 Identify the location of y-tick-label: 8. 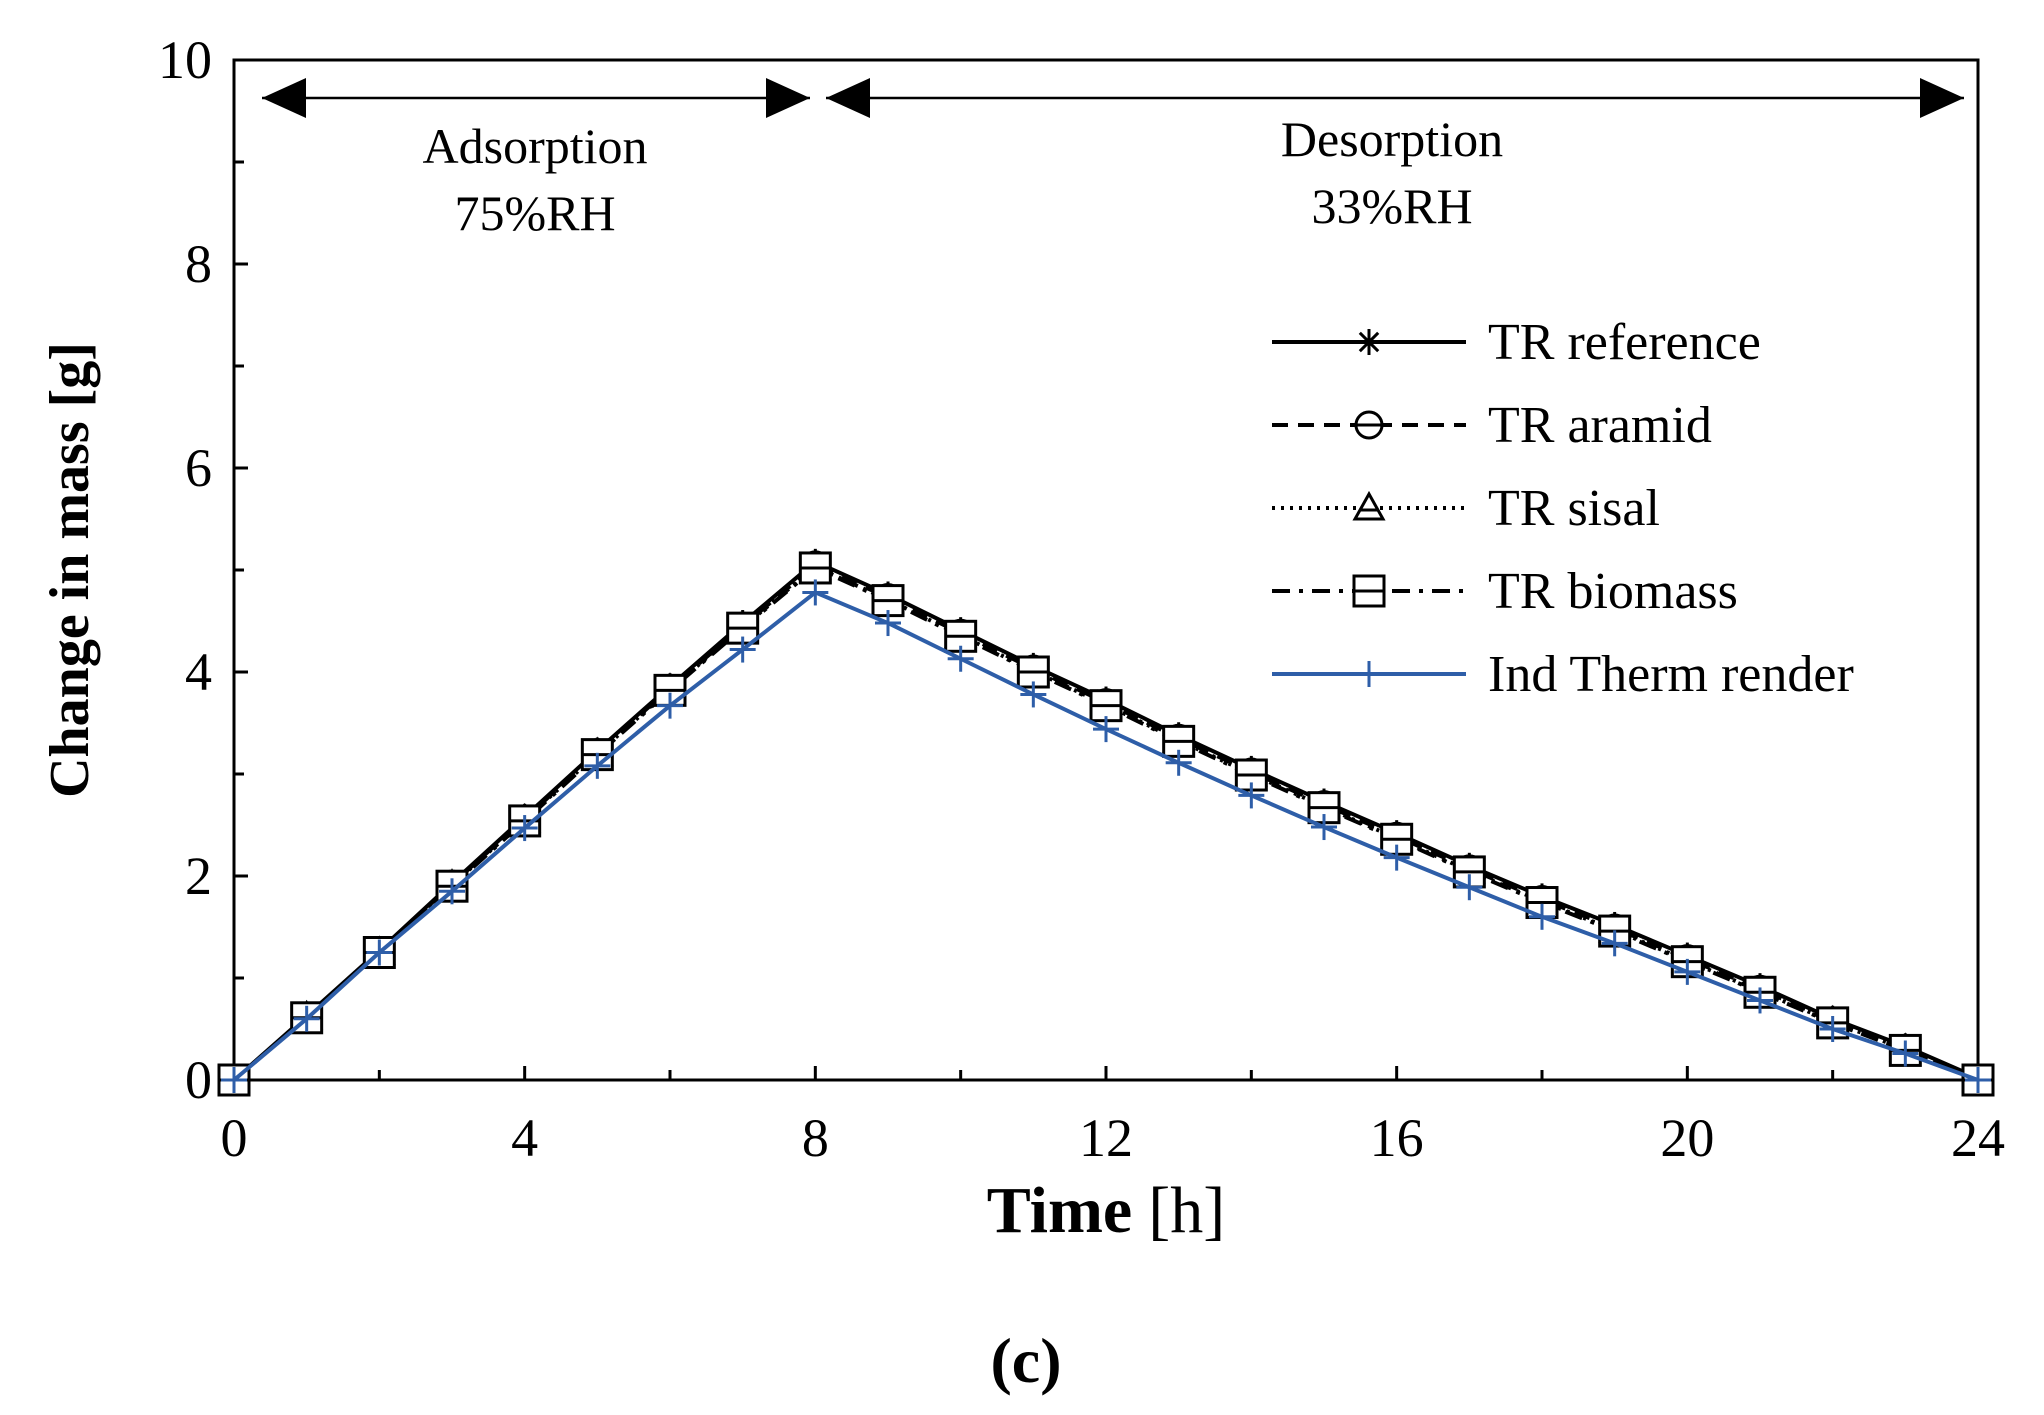
(198, 264).